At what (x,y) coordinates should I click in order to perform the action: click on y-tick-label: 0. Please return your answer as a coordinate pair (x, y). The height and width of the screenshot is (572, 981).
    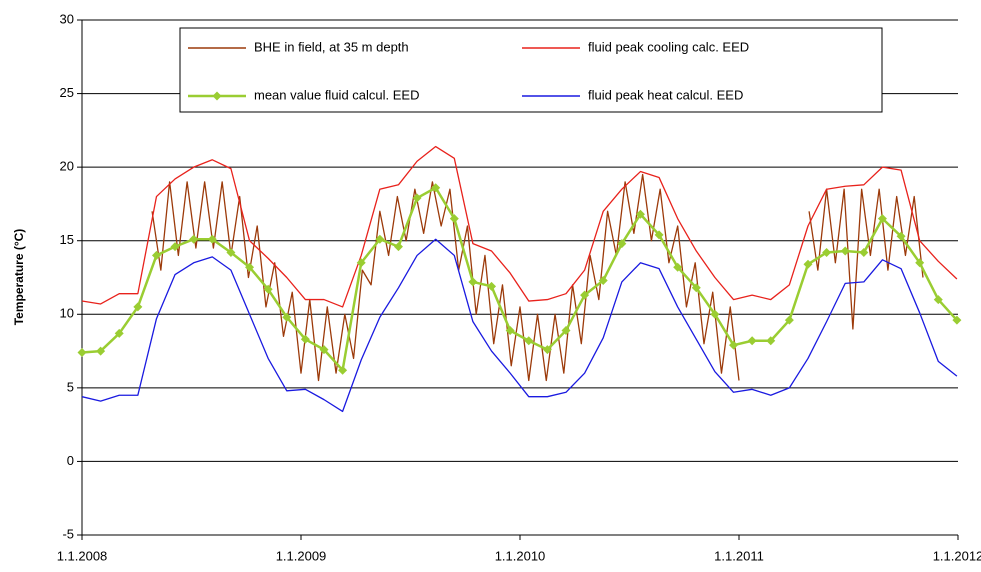
    Looking at the image, I should click on (70, 460).